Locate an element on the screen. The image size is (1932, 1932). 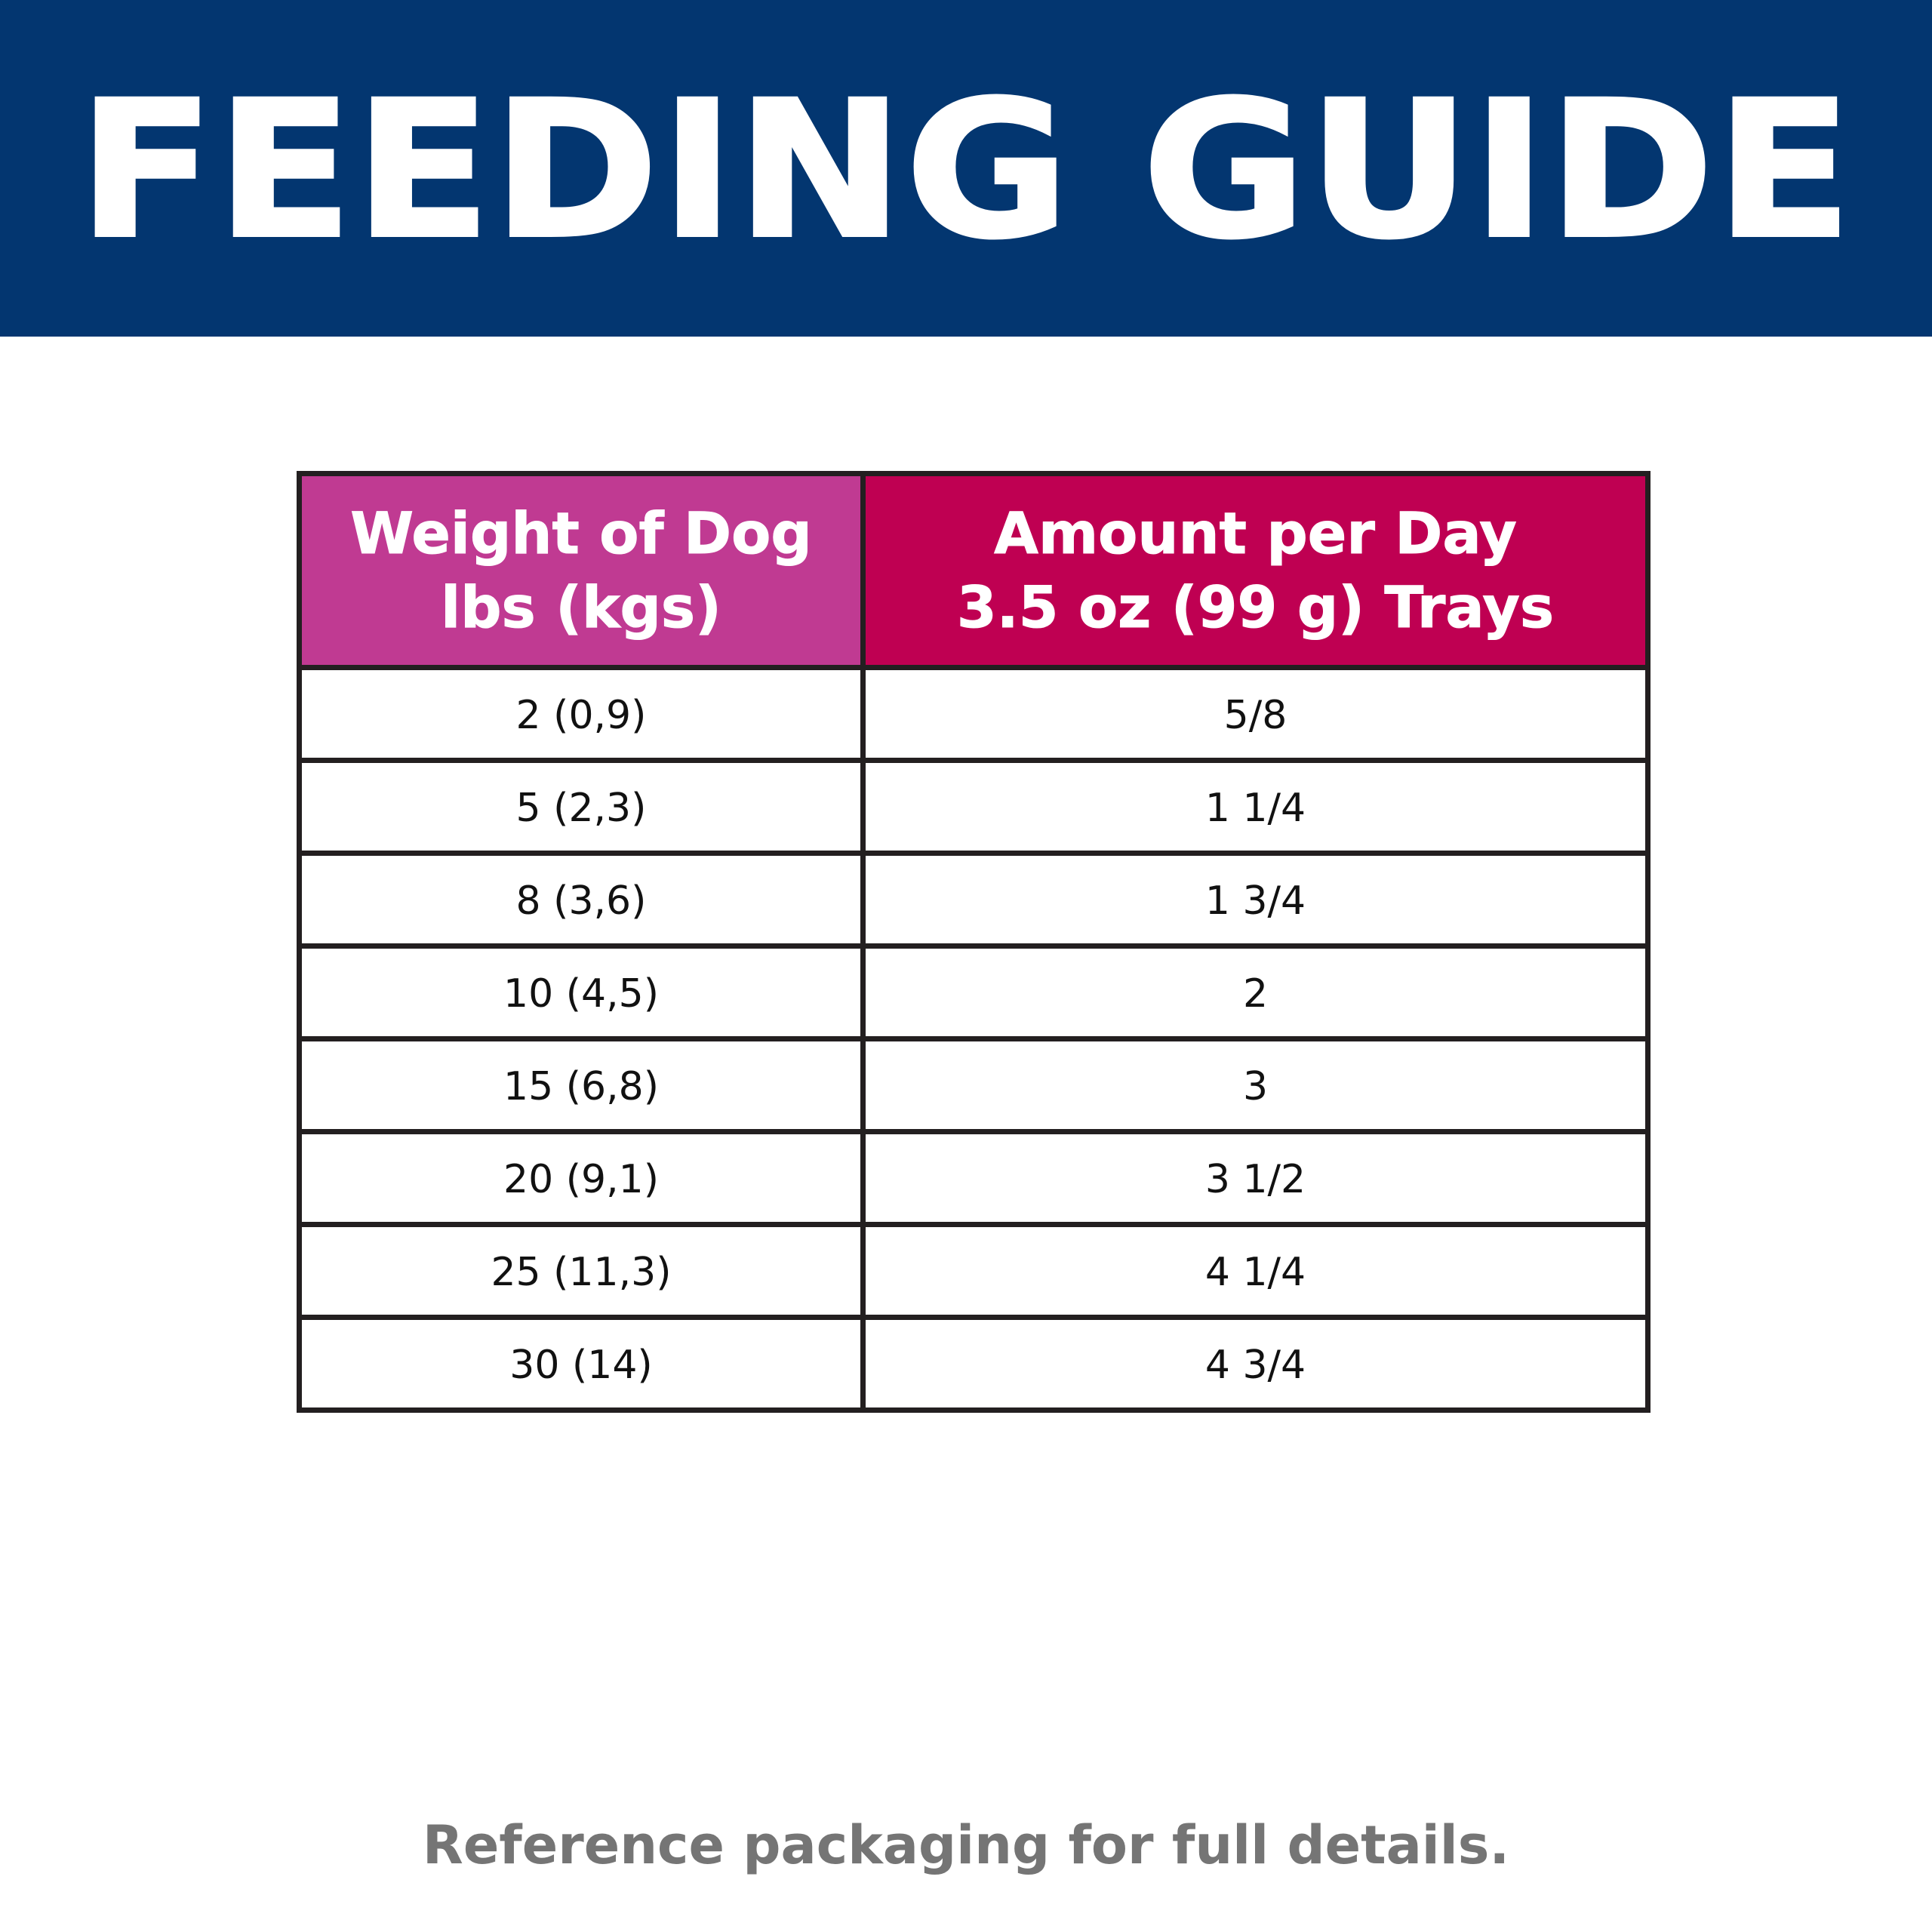
amount-cell: 1 3/4 is located at coordinates (1255, 900).